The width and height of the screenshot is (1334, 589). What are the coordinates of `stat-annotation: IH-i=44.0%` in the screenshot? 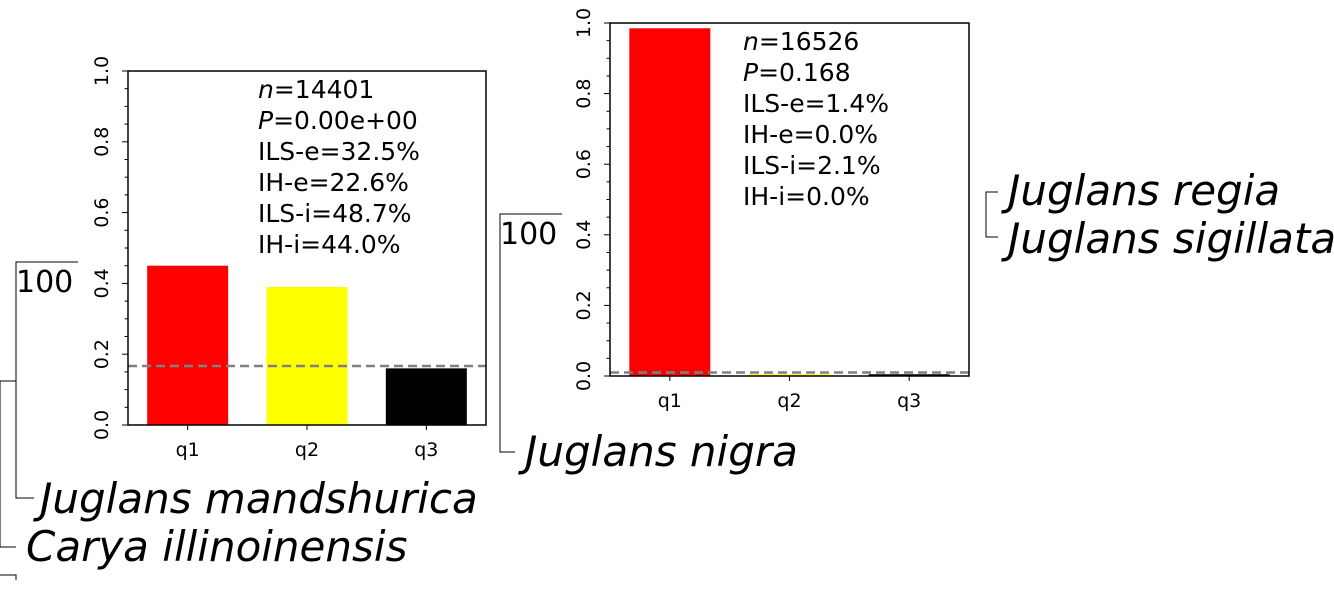 It's located at (329, 244).